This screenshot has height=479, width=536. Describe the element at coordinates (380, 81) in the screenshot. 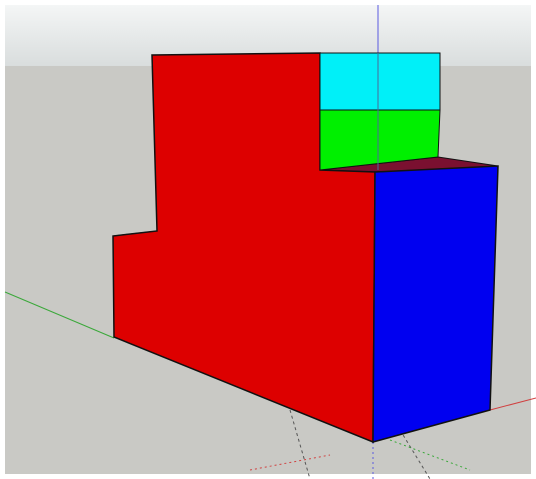

I see `cyan-face` at that location.